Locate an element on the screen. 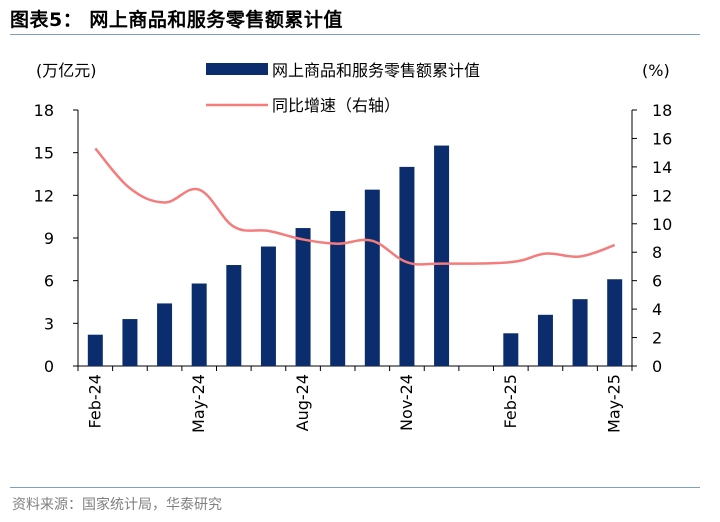  x-axis-tick-label: Feb-24 is located at coordinates (94, 401).